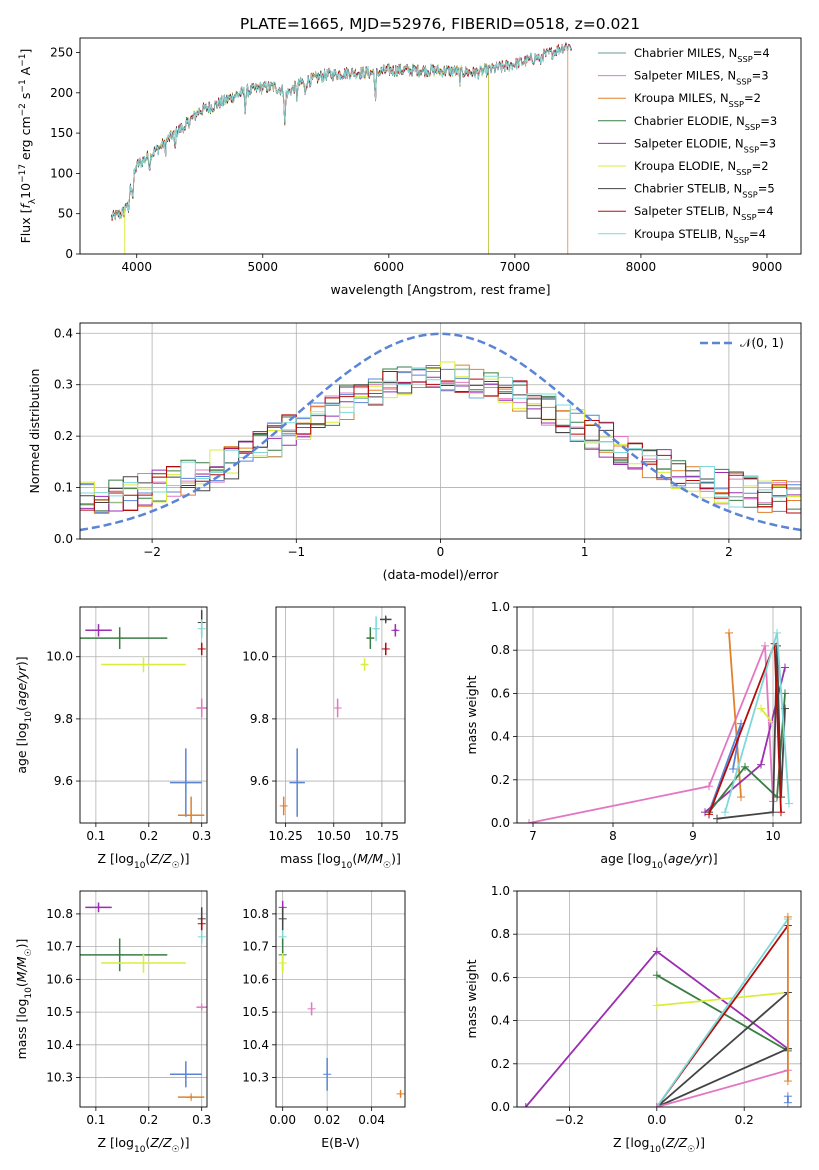 The width and height of the screenshot is (819, 1170). Describe the element at coordinates (61, 133) in the screenshot. I see `y-tick-label: 150` at that location.